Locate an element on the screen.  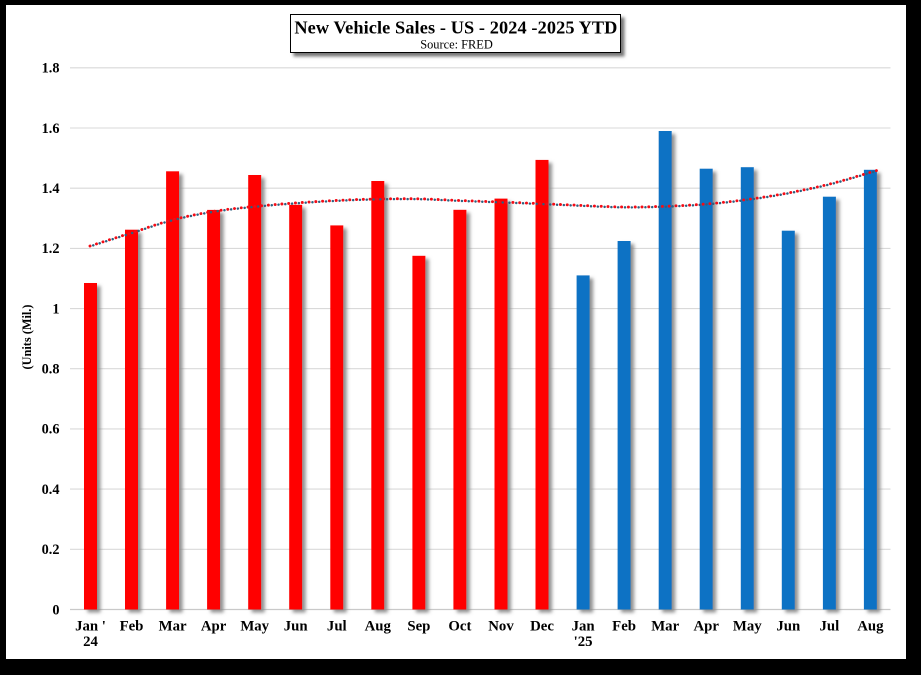
svg-text: 0.8 is located at coordinates (51, 370).